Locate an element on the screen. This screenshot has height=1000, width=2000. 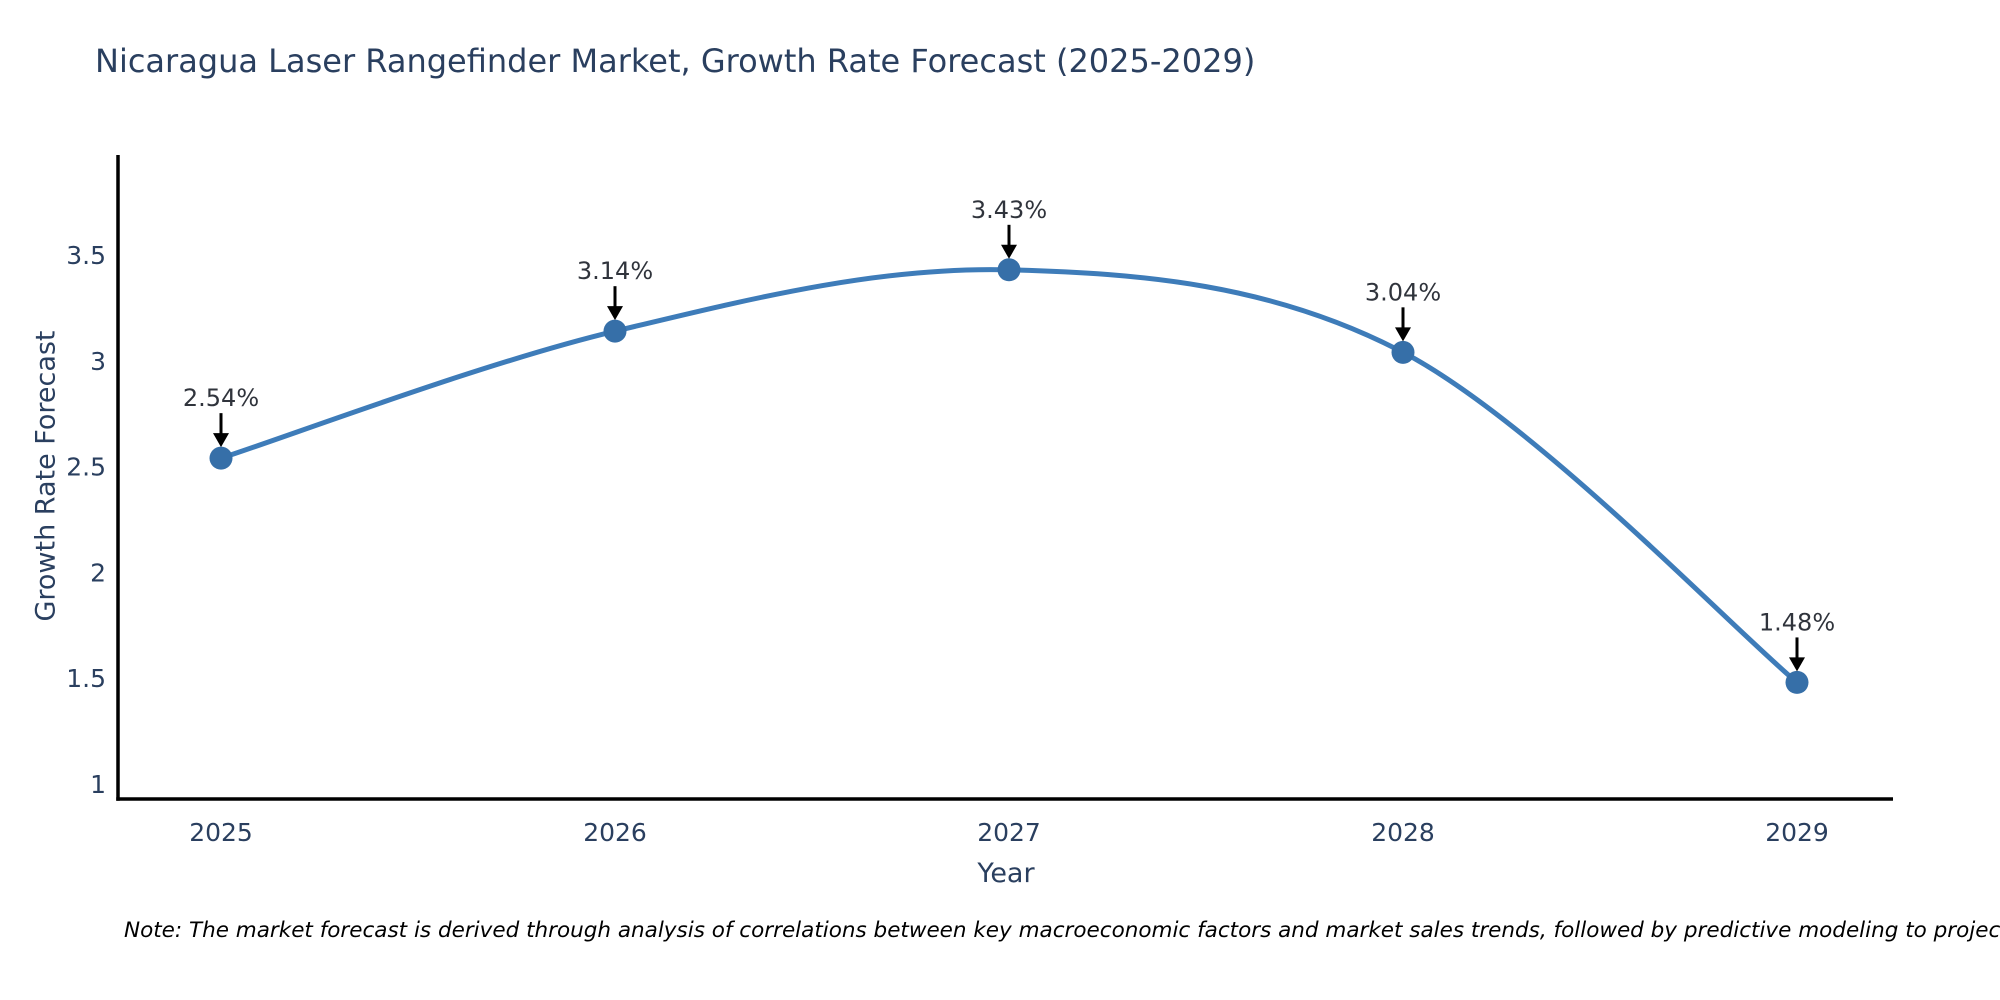
x-tick-label: 2028 is located at coordinates (1403, 832).